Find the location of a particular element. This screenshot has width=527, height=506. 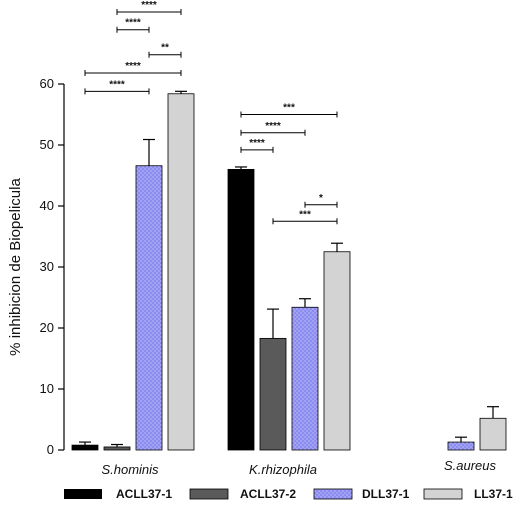

x-axis-labels: S.hominis K.rhizophila S.aureus is located at coordinates (298, 467).